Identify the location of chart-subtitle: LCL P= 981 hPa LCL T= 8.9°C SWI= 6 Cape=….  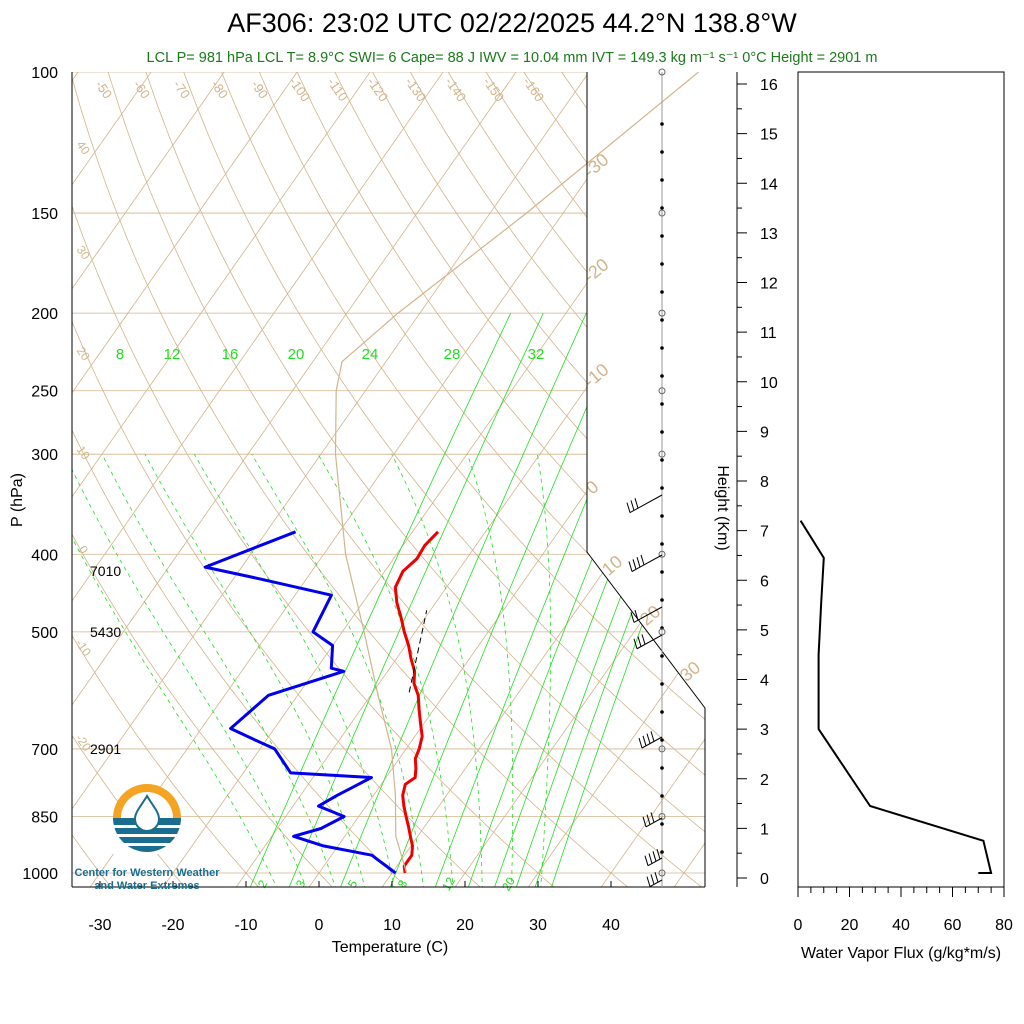
(512, 58).